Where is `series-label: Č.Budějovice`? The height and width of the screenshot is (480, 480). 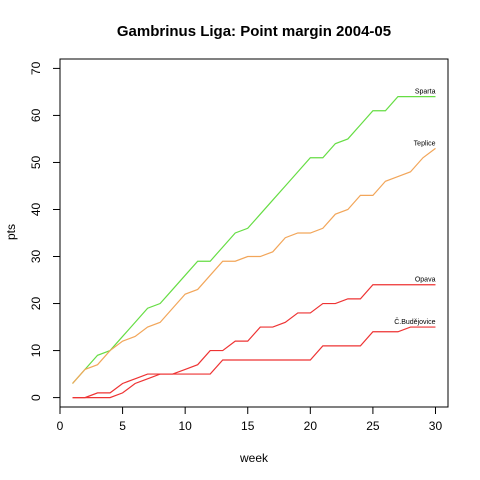 series-label: Č.Budějovice is located at coordinates (414, 321).